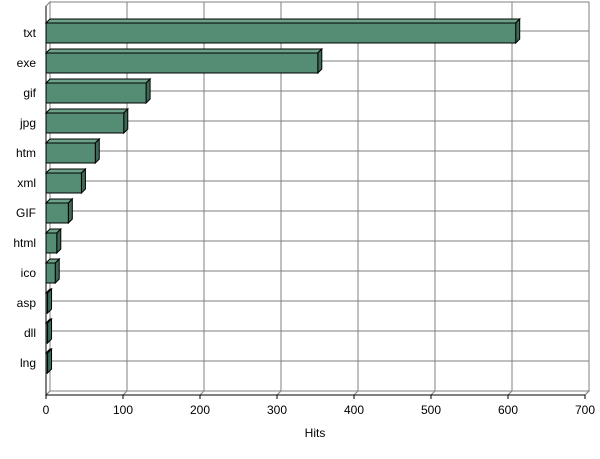  What do you see at coordinates (585, 410) in the screenshot?
I see `x-tick-label: 700` at bounding box center [585, 410].